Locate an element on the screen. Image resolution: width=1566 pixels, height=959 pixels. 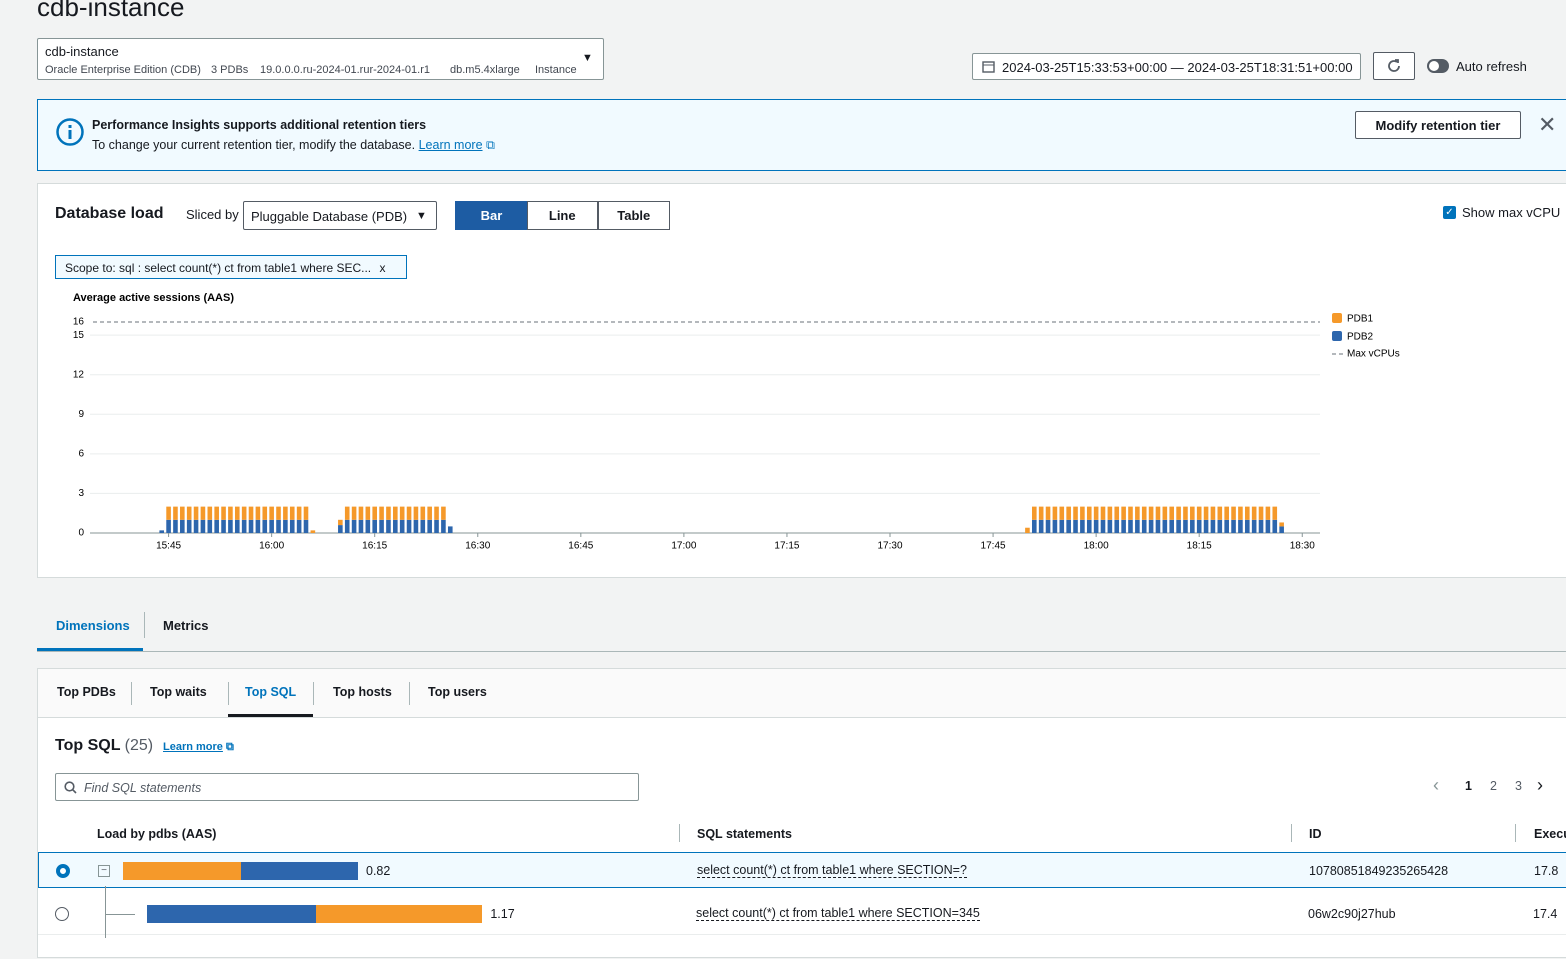
prev-page: ‹ is located at coordinates (1436, 785).